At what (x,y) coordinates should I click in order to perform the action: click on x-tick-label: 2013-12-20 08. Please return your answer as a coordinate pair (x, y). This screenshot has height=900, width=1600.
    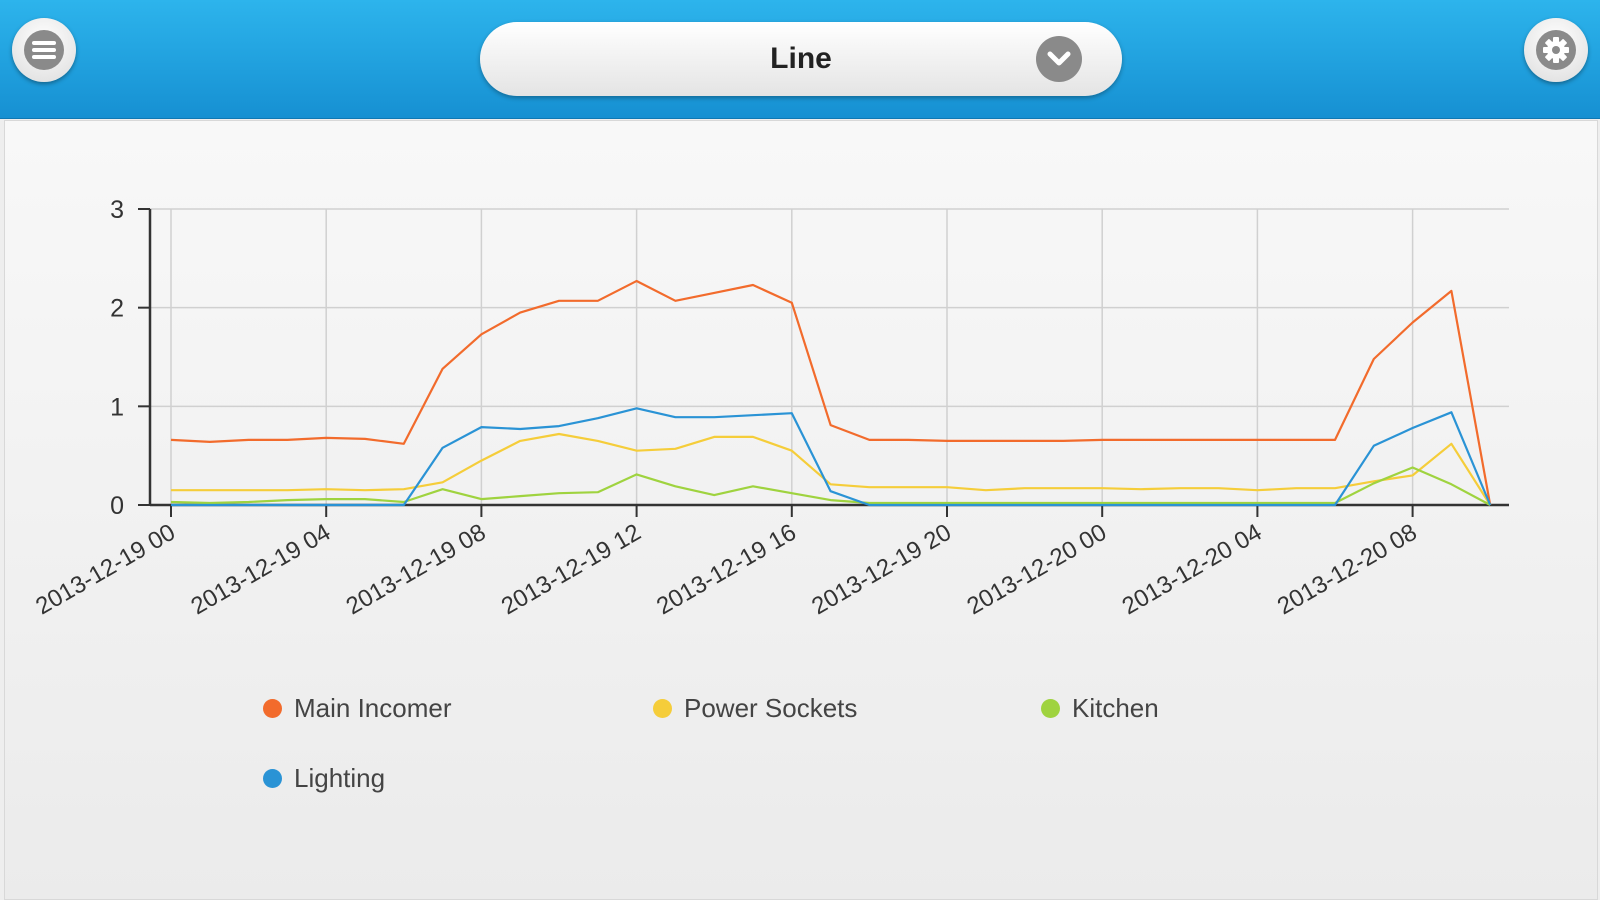
    Looking at the image, I should click on (1347, 569).